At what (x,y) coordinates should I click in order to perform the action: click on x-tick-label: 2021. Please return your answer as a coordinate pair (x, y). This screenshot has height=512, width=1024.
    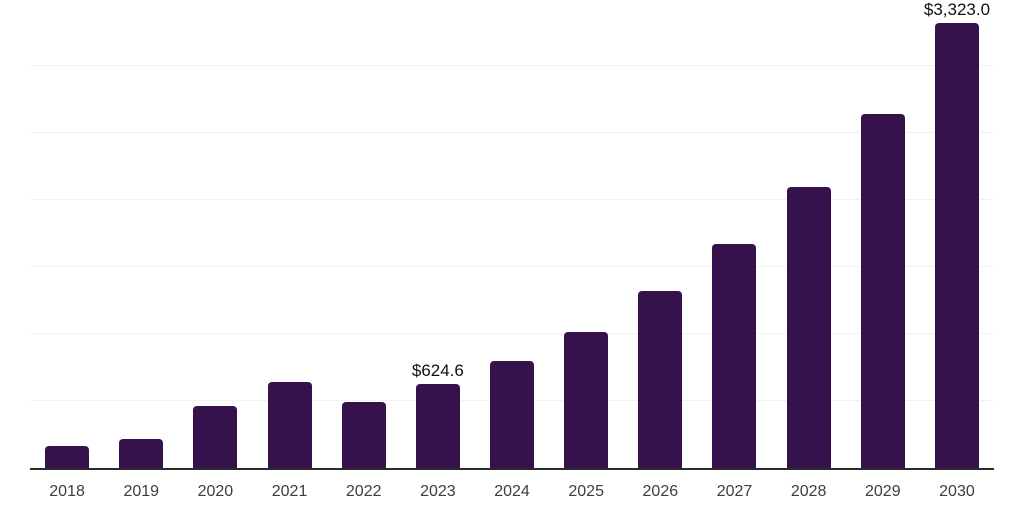
    Looking at the image, I should click on (289, 491).